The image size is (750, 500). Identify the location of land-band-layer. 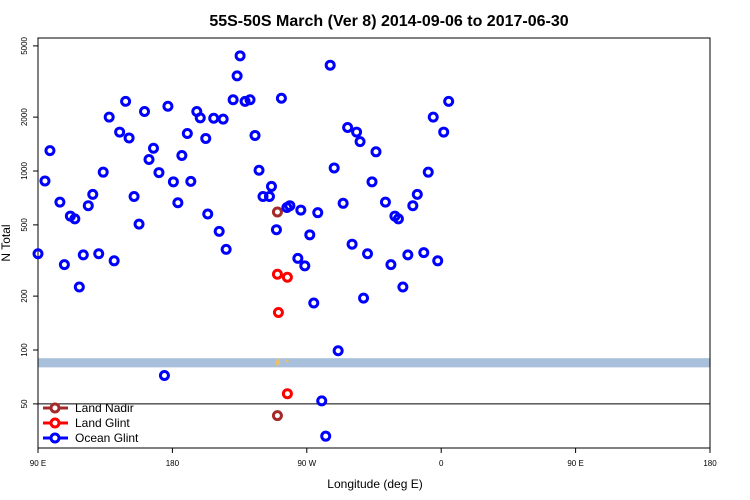
(374, 363).